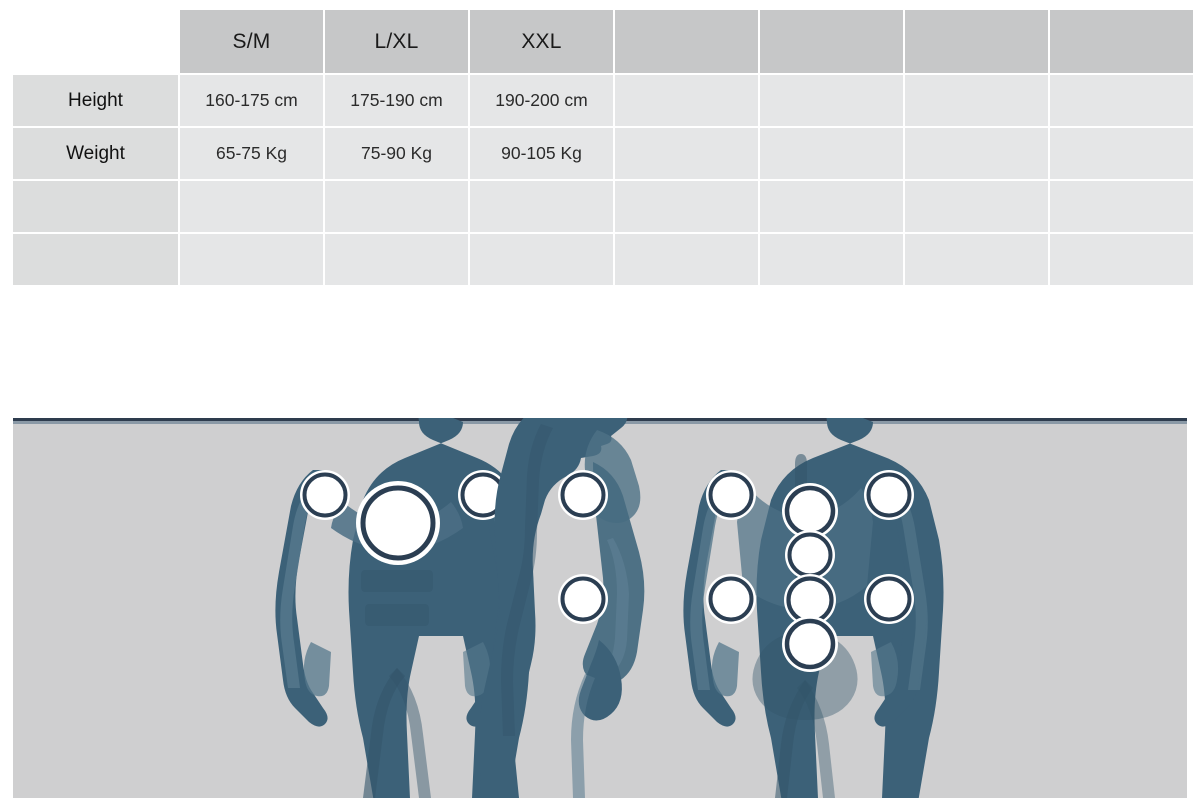 The image size is (1200, 798). Describe the element at coordinates (731, 495) in the screenshot. I see `marker-back-left-shoulder` at that location.